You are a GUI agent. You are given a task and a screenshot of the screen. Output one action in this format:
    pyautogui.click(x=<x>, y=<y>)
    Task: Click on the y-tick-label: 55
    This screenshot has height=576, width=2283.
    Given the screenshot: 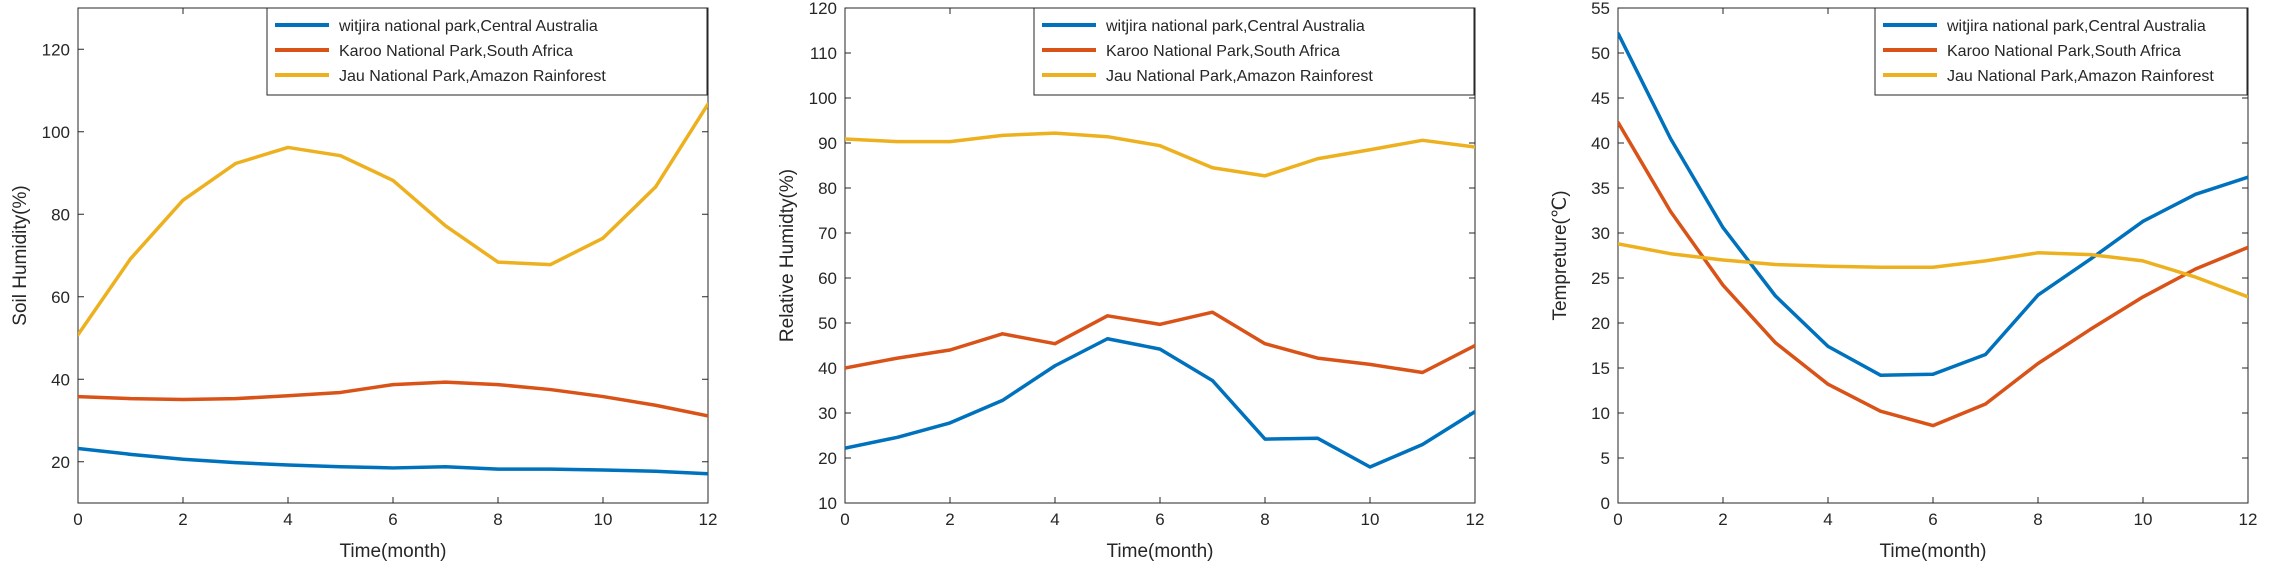 What is the action you would take?
    pyautogui.click(x=1600, y=9)
    